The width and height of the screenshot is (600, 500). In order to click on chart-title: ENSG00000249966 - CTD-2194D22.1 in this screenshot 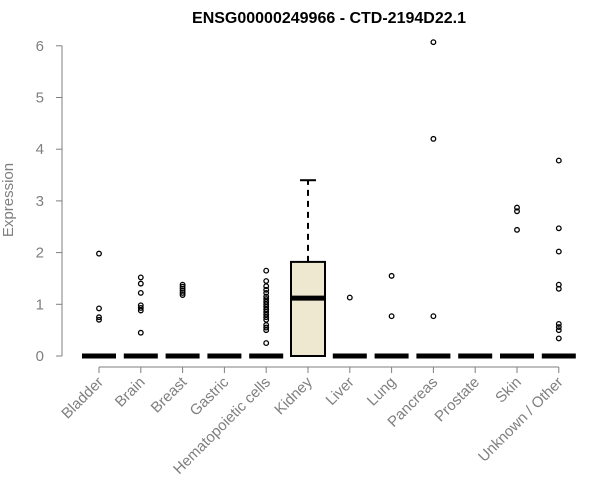, I will do `click(329, 18)`.